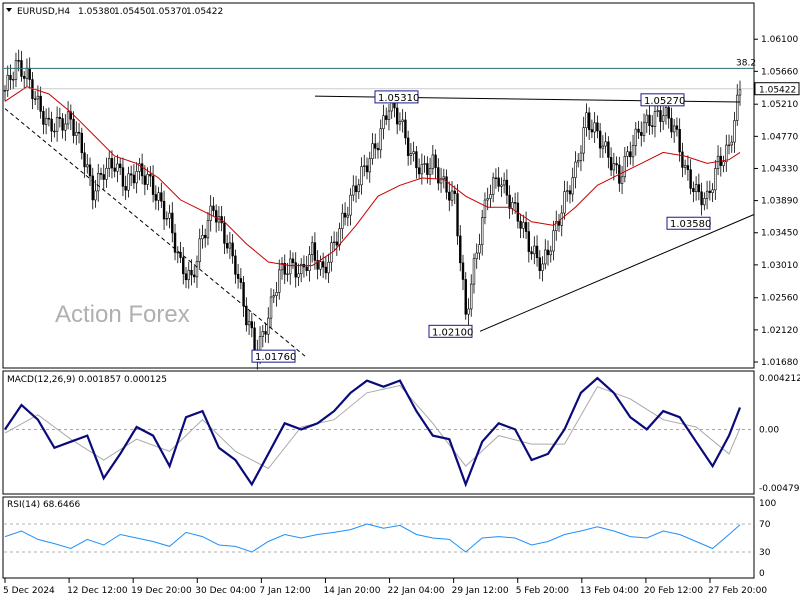 The width and height of the screenshot is (800, 600). I want to click on time-tick-label: 19 Dec 20:00, so click(161, 591).